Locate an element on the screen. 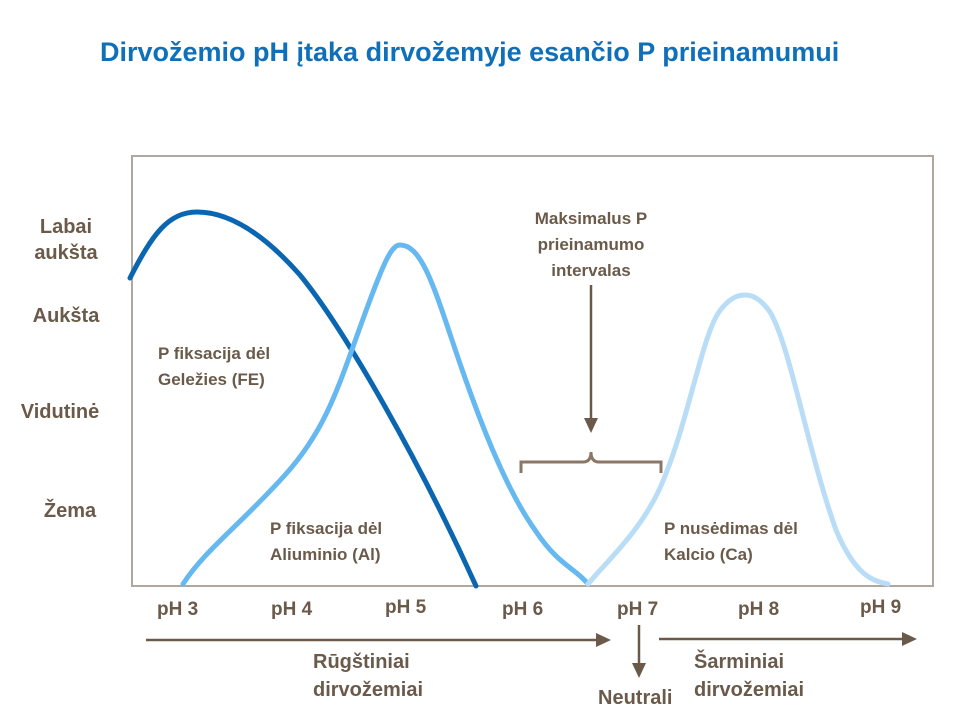 This screenshot has width=960, height=720. x-tick-ph6: pH 6 is located at coordinates (523, 609).